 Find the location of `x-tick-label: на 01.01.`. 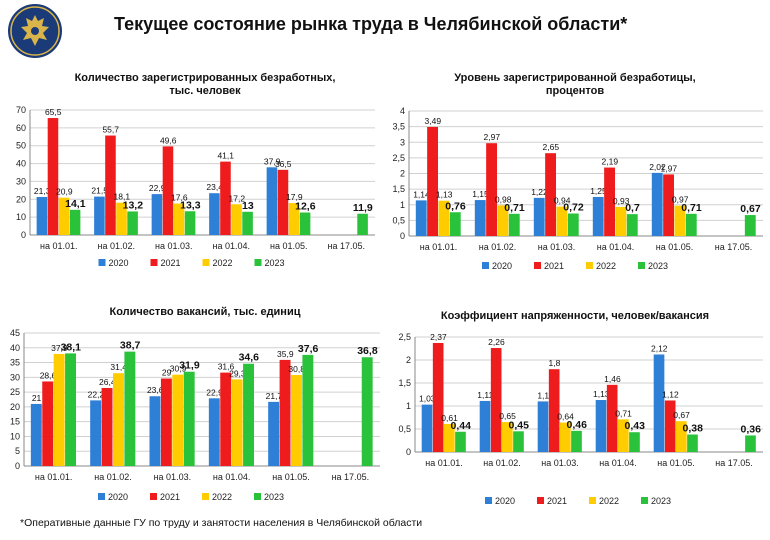

x-tick-label: на 01.01. is located at coordinates (444, 463).